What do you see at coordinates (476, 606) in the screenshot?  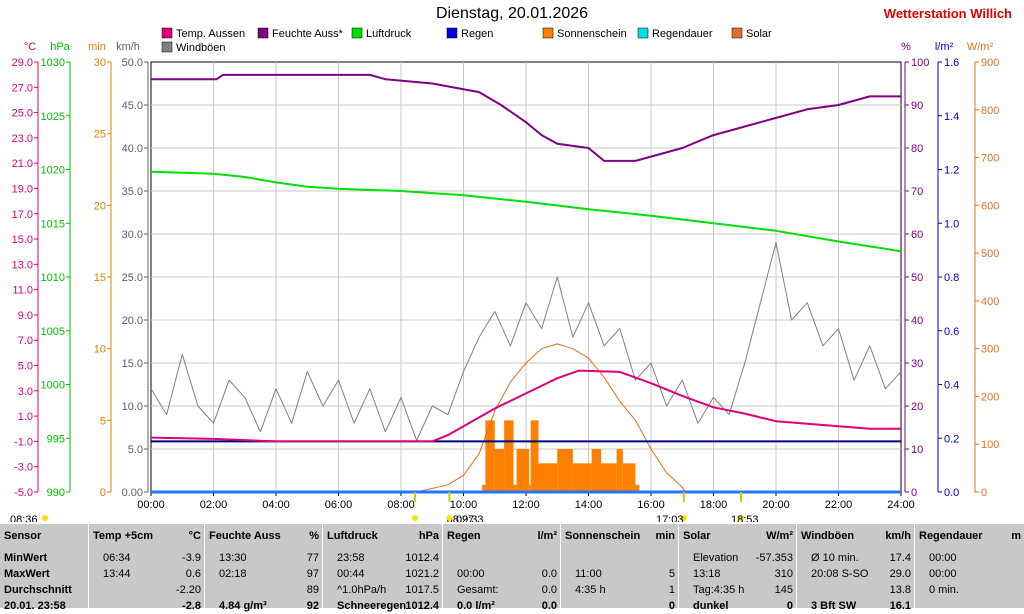 I see `table-cell: 0.0 l/m²` at bounding box center [476, 606].